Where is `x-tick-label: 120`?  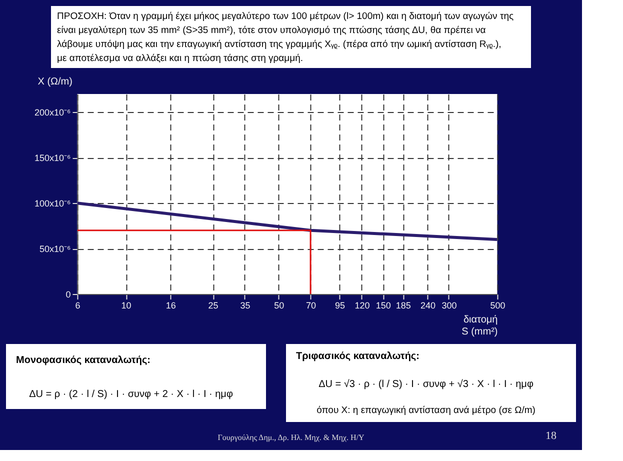 x-tick-label: 120 is located at coordinates (362, 305).